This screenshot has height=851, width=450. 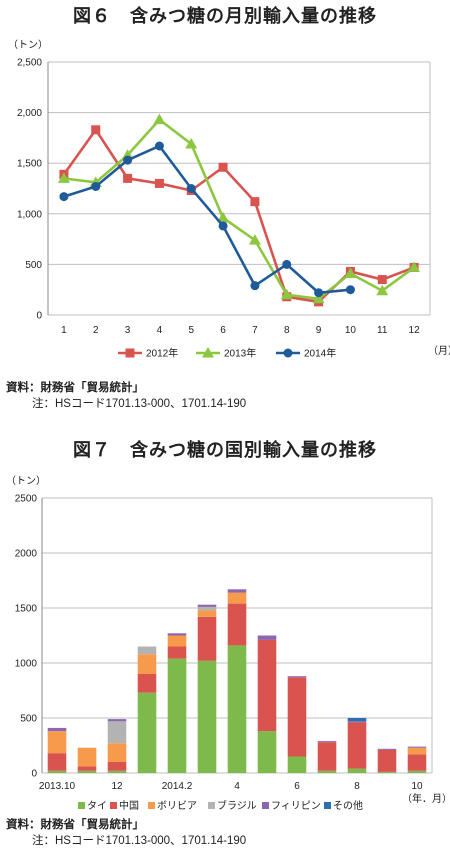 I want to click on chart2-x-tick-label: 8, so click(x=357, y=786).